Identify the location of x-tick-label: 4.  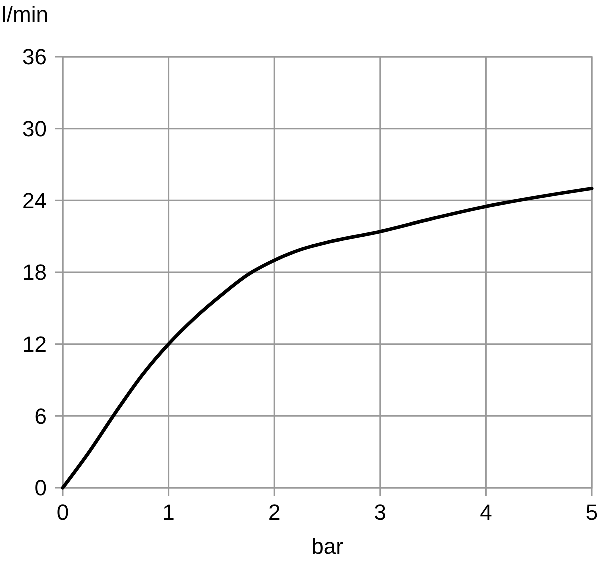
(486, 512).